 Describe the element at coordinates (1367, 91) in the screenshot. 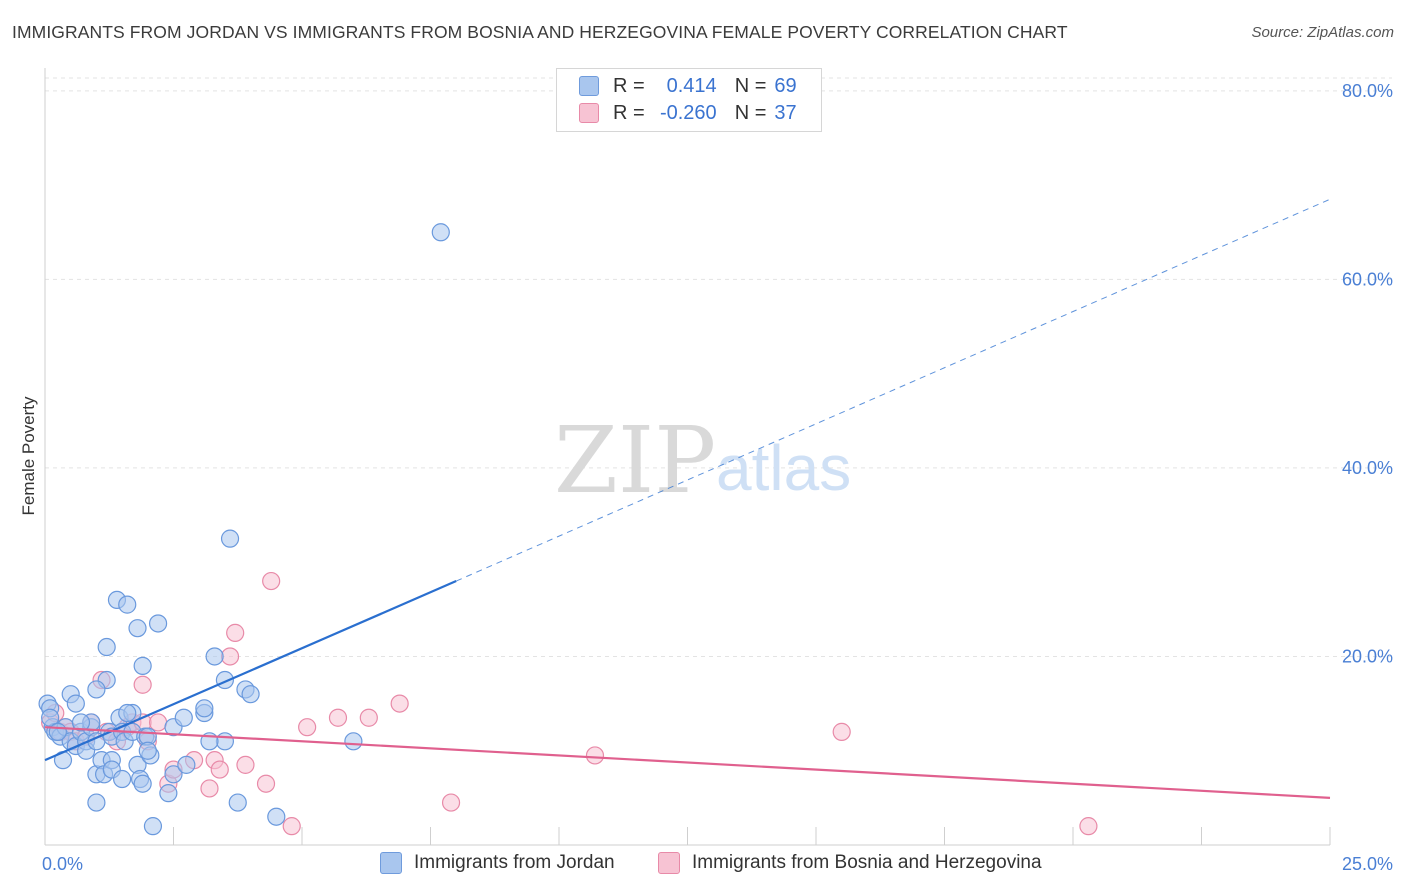

I see `y-tick-label: 80.0%` at that location.